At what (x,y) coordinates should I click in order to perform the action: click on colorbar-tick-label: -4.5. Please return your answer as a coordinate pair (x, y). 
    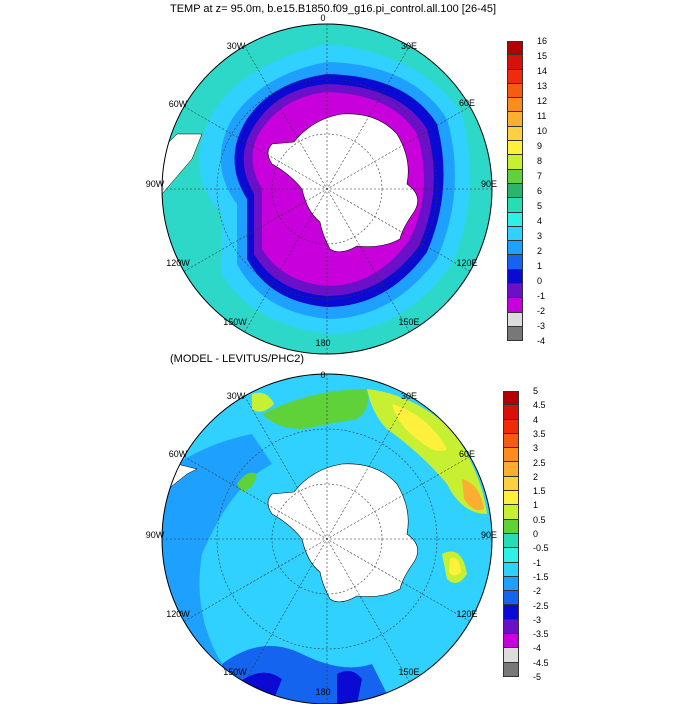
    Looking at the image, I should click on (541, 662).